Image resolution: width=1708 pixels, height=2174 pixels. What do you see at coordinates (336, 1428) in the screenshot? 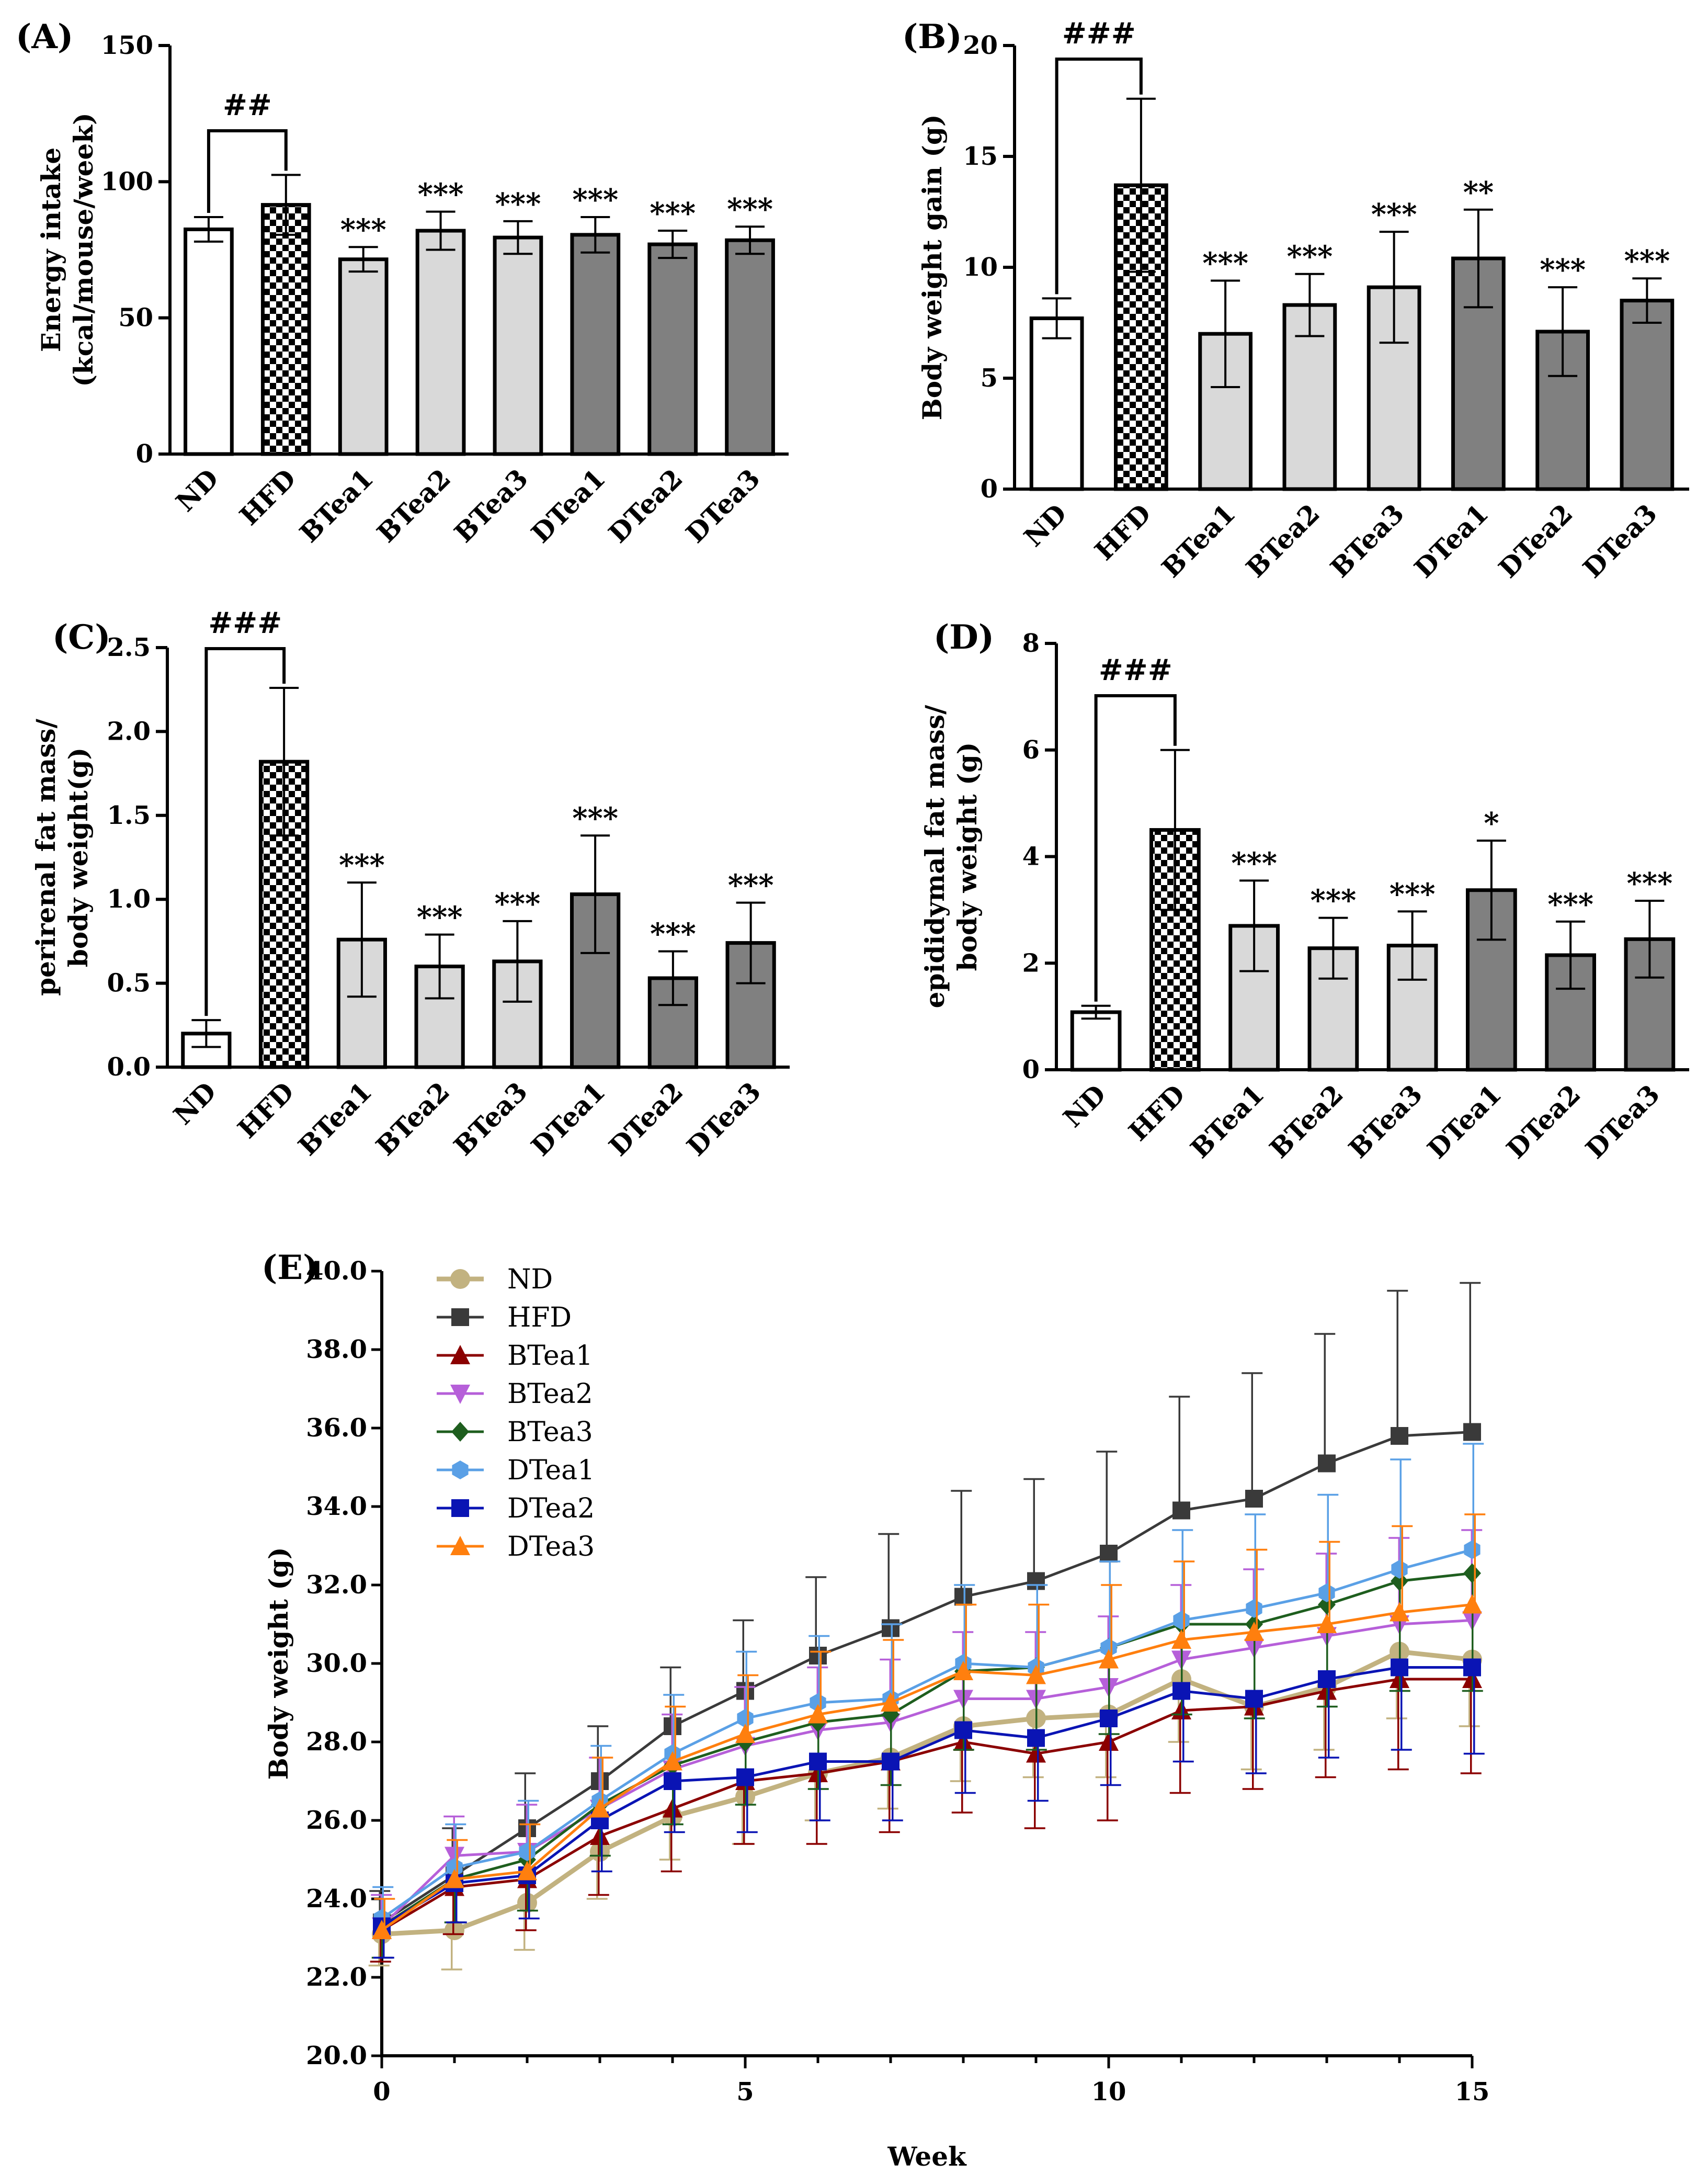
I see `y-tick-label: 36.0` at bounding box center [336, 1428].